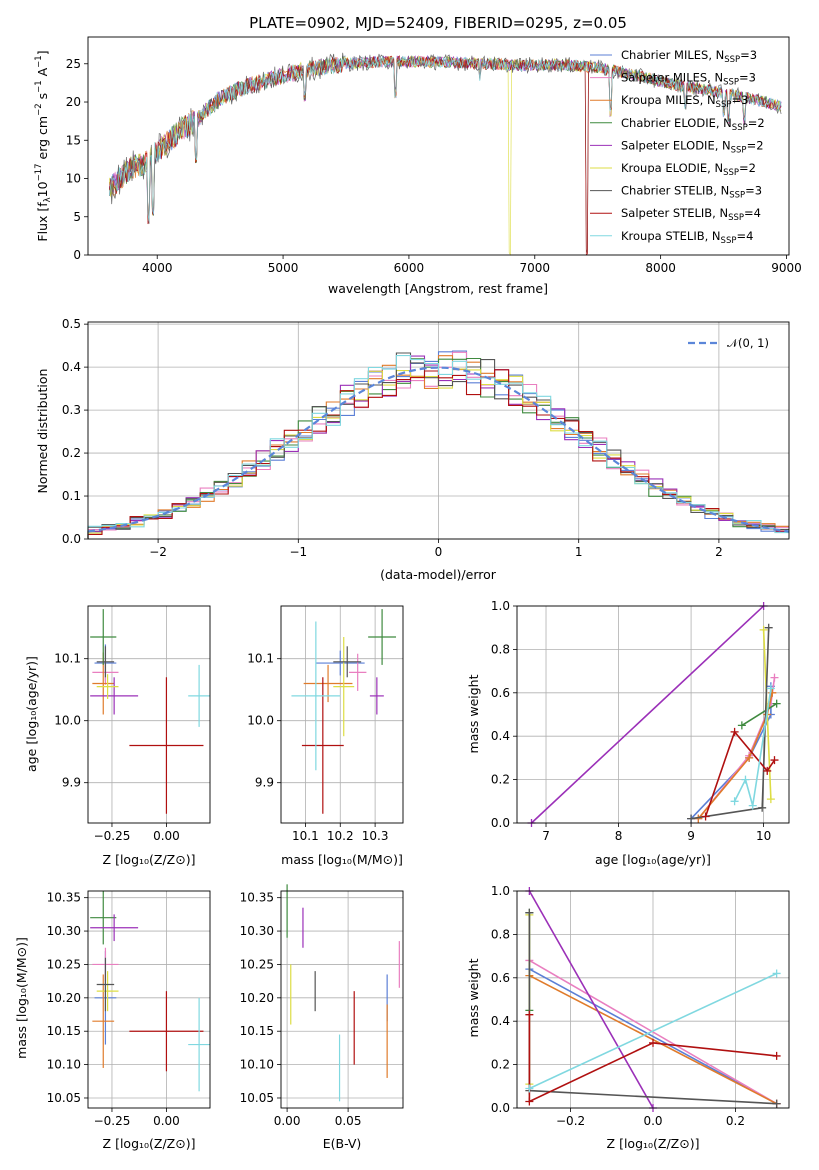 The height and width of the screenshot is (1170, 819). Describe the element at coordinates (776, 703) in the screenshot. I see `weight-marker-chabrier-elodie` at that location.